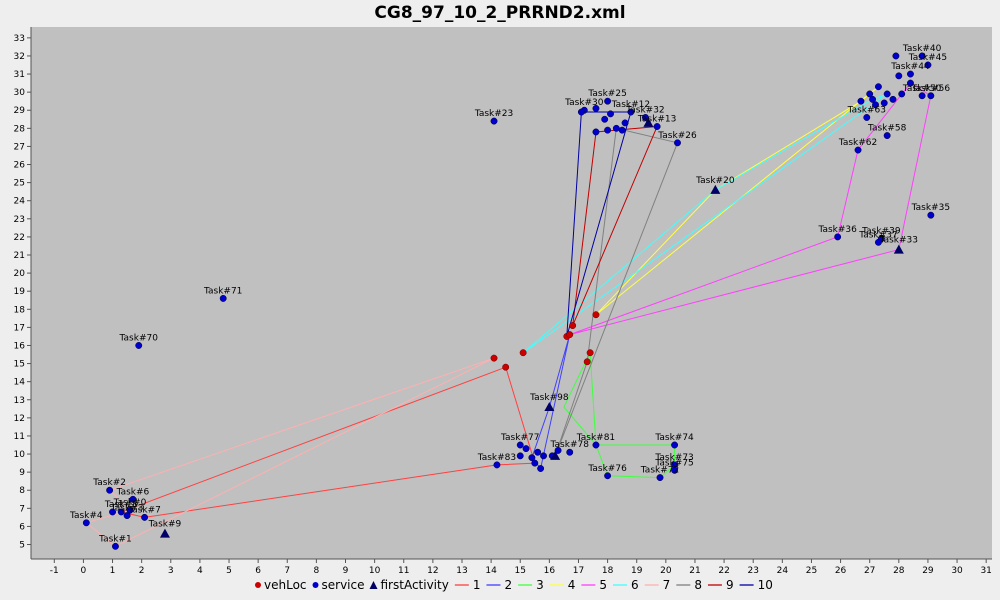  Describe the element at coordinates (375, 571) in the screenshot. I see `x-tick-label: 10` at that location.